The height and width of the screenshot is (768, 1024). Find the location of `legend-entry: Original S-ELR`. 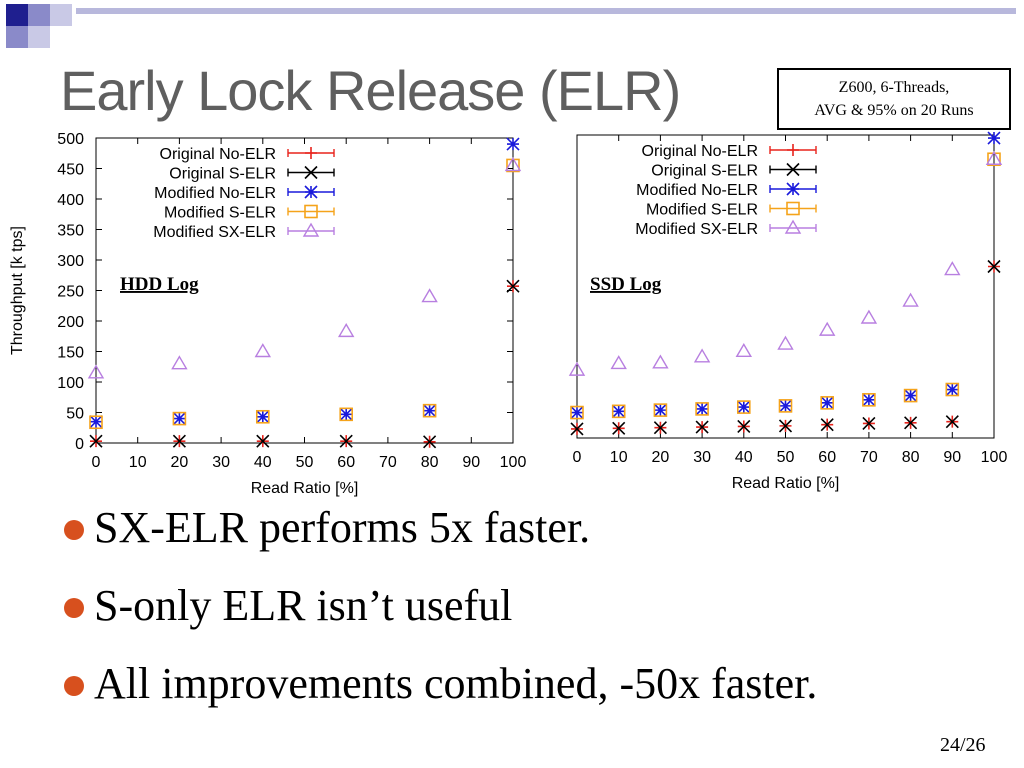

legend-entry: Original S-ELR is located at coordinates (704, 171).